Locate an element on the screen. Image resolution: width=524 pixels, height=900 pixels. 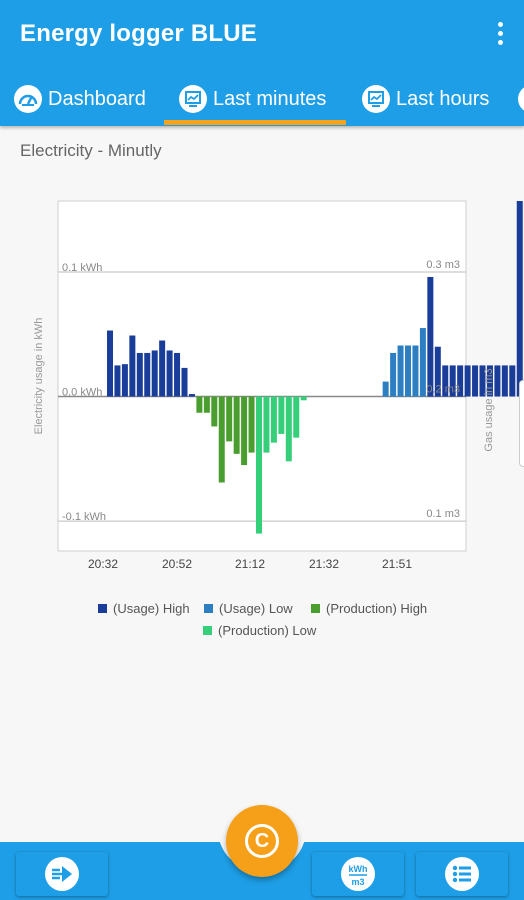
x-tick-label: 20:52 is located at coordinates (177, 564).